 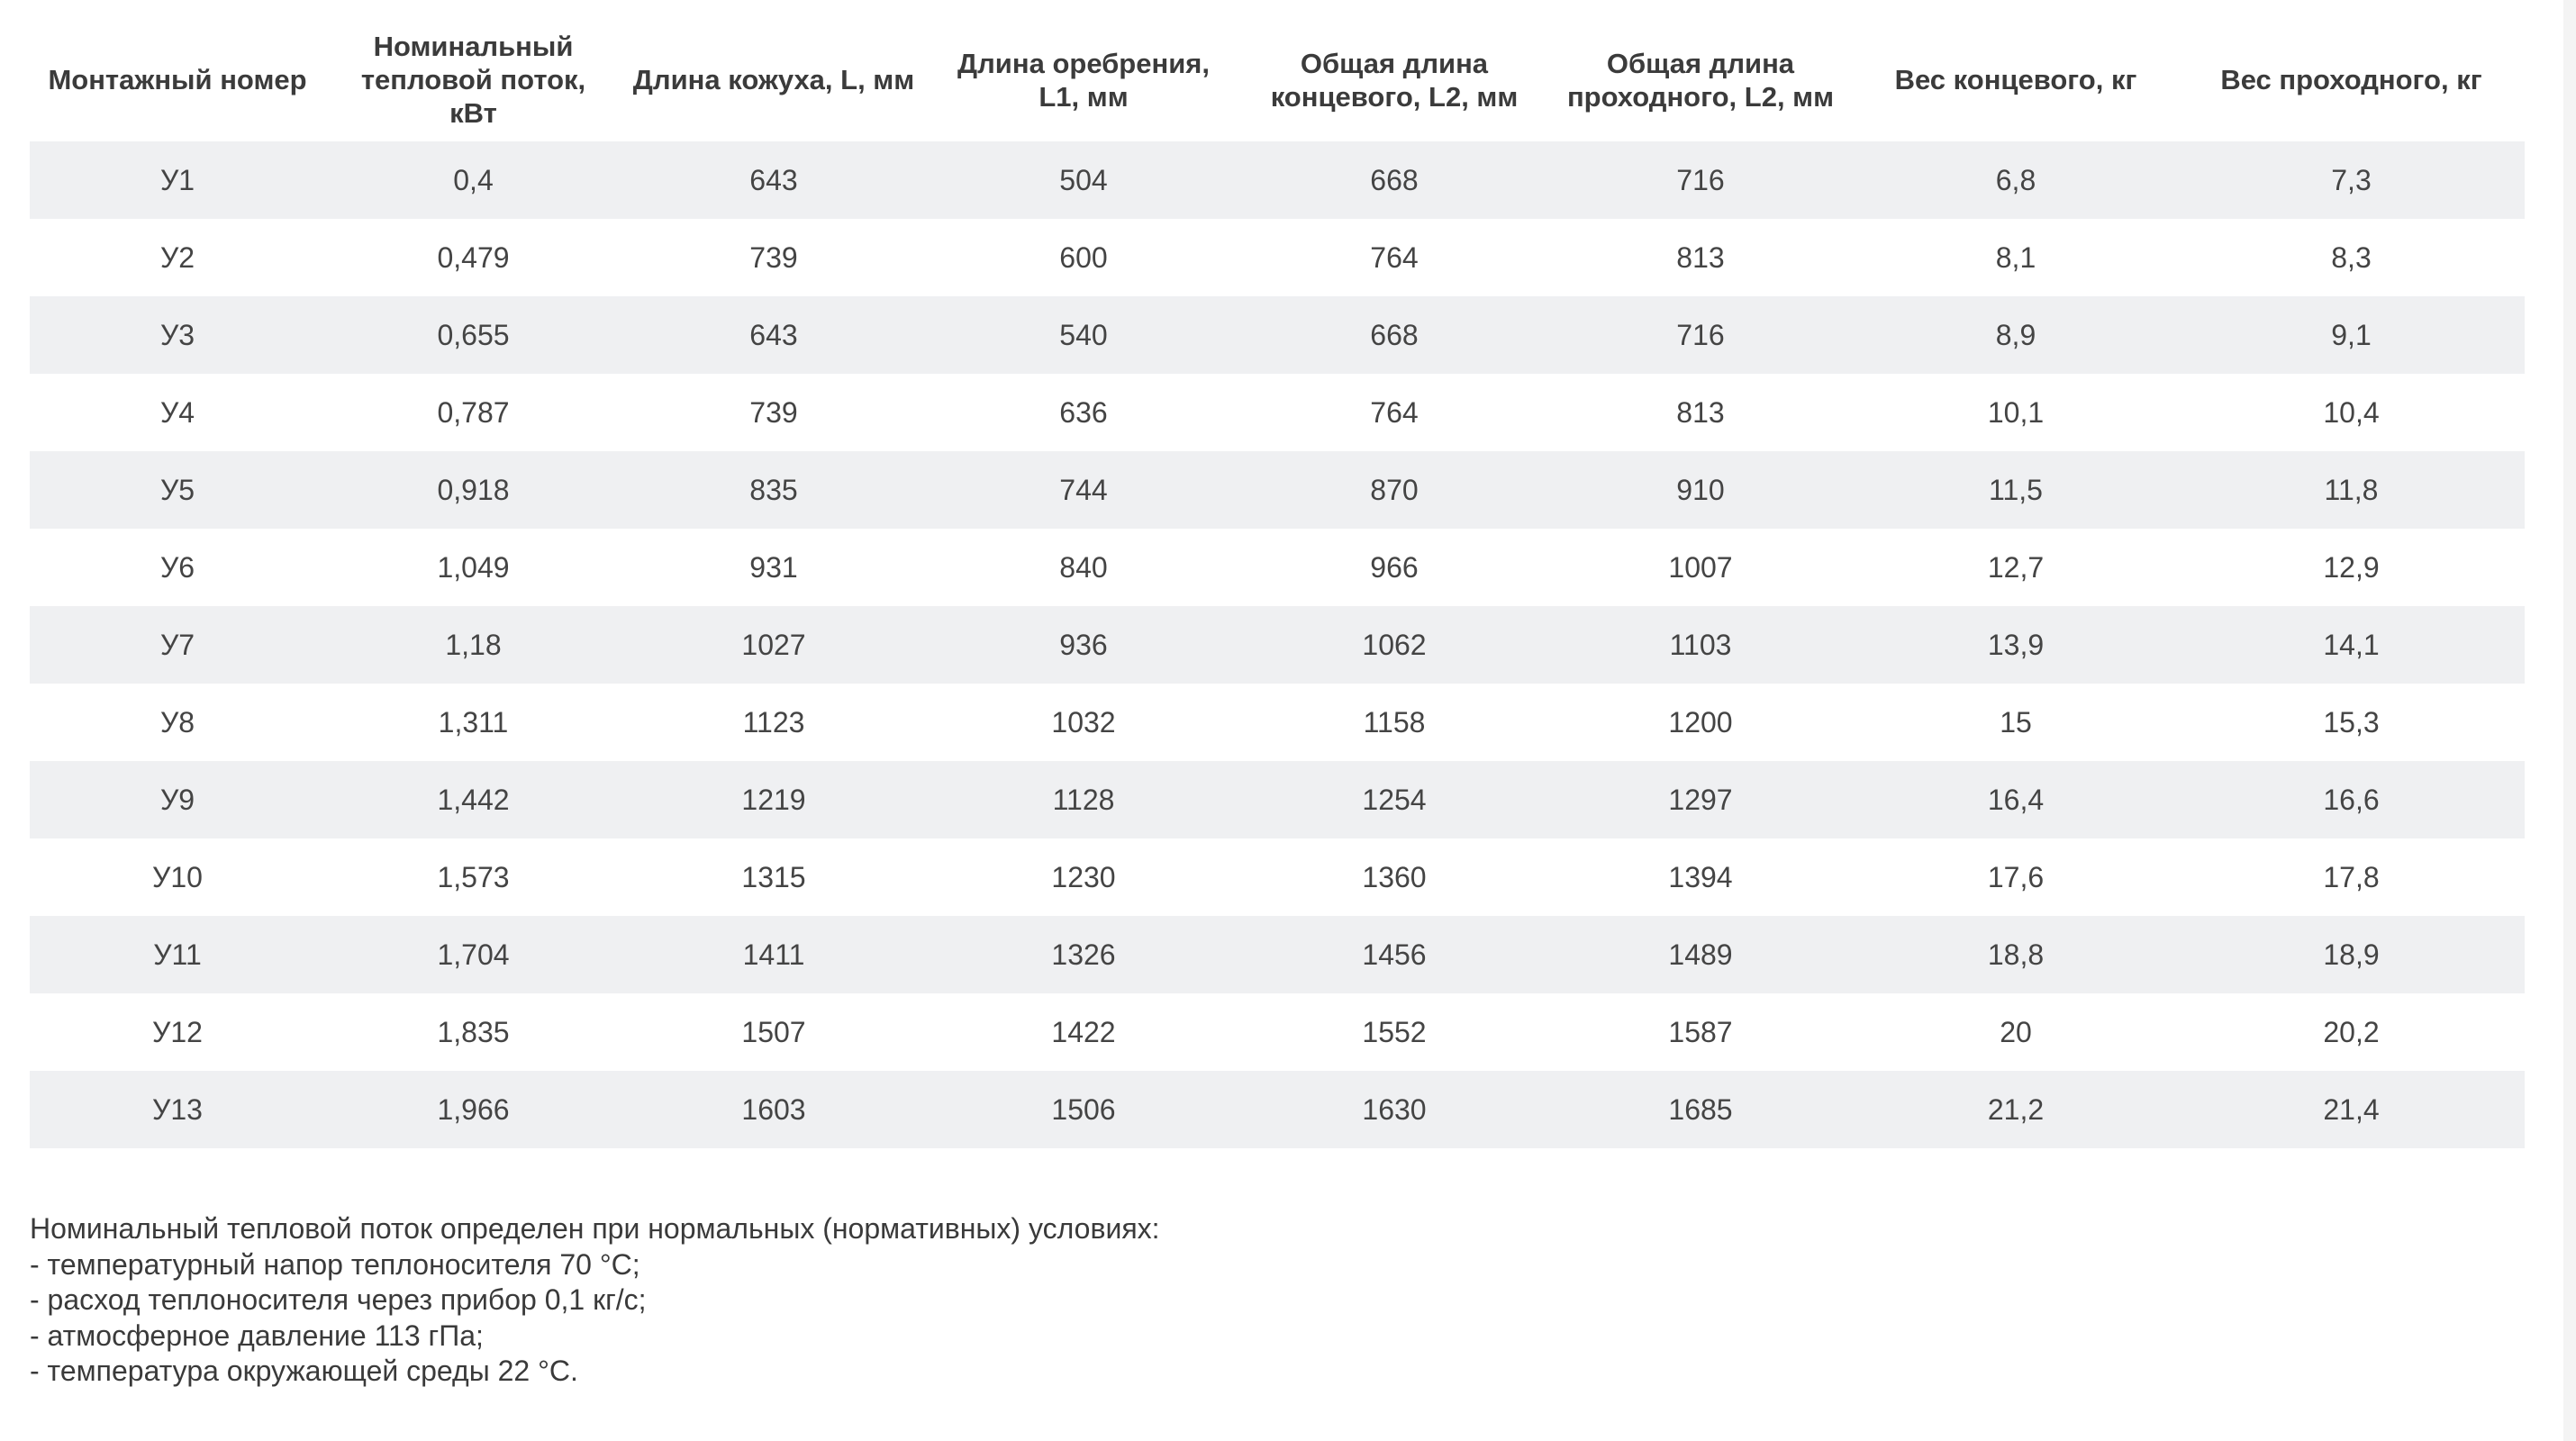 I want to click on table-row: У12 1,835 1507 1422 1552 1587 20 20,2, so click(x=1277, y=1032).